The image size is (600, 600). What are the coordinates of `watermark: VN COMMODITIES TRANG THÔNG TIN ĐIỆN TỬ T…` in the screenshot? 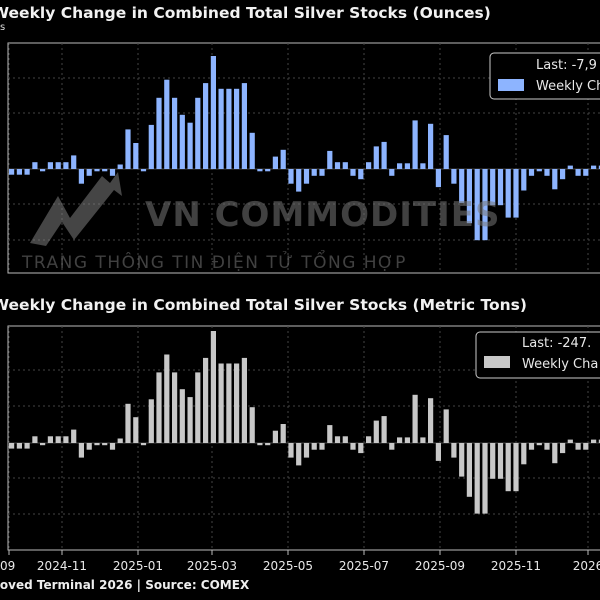 It's located at (260, 222).